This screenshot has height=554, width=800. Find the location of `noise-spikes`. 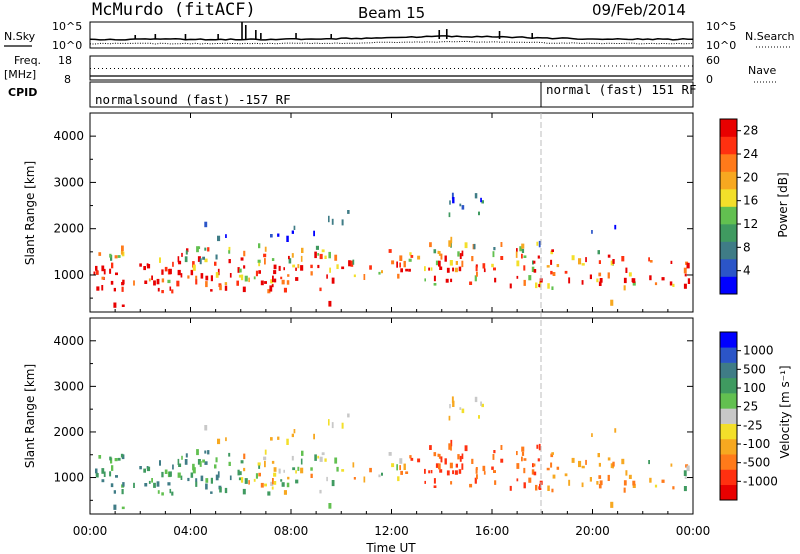

noise-spikes is located at coordinates (334, 30).